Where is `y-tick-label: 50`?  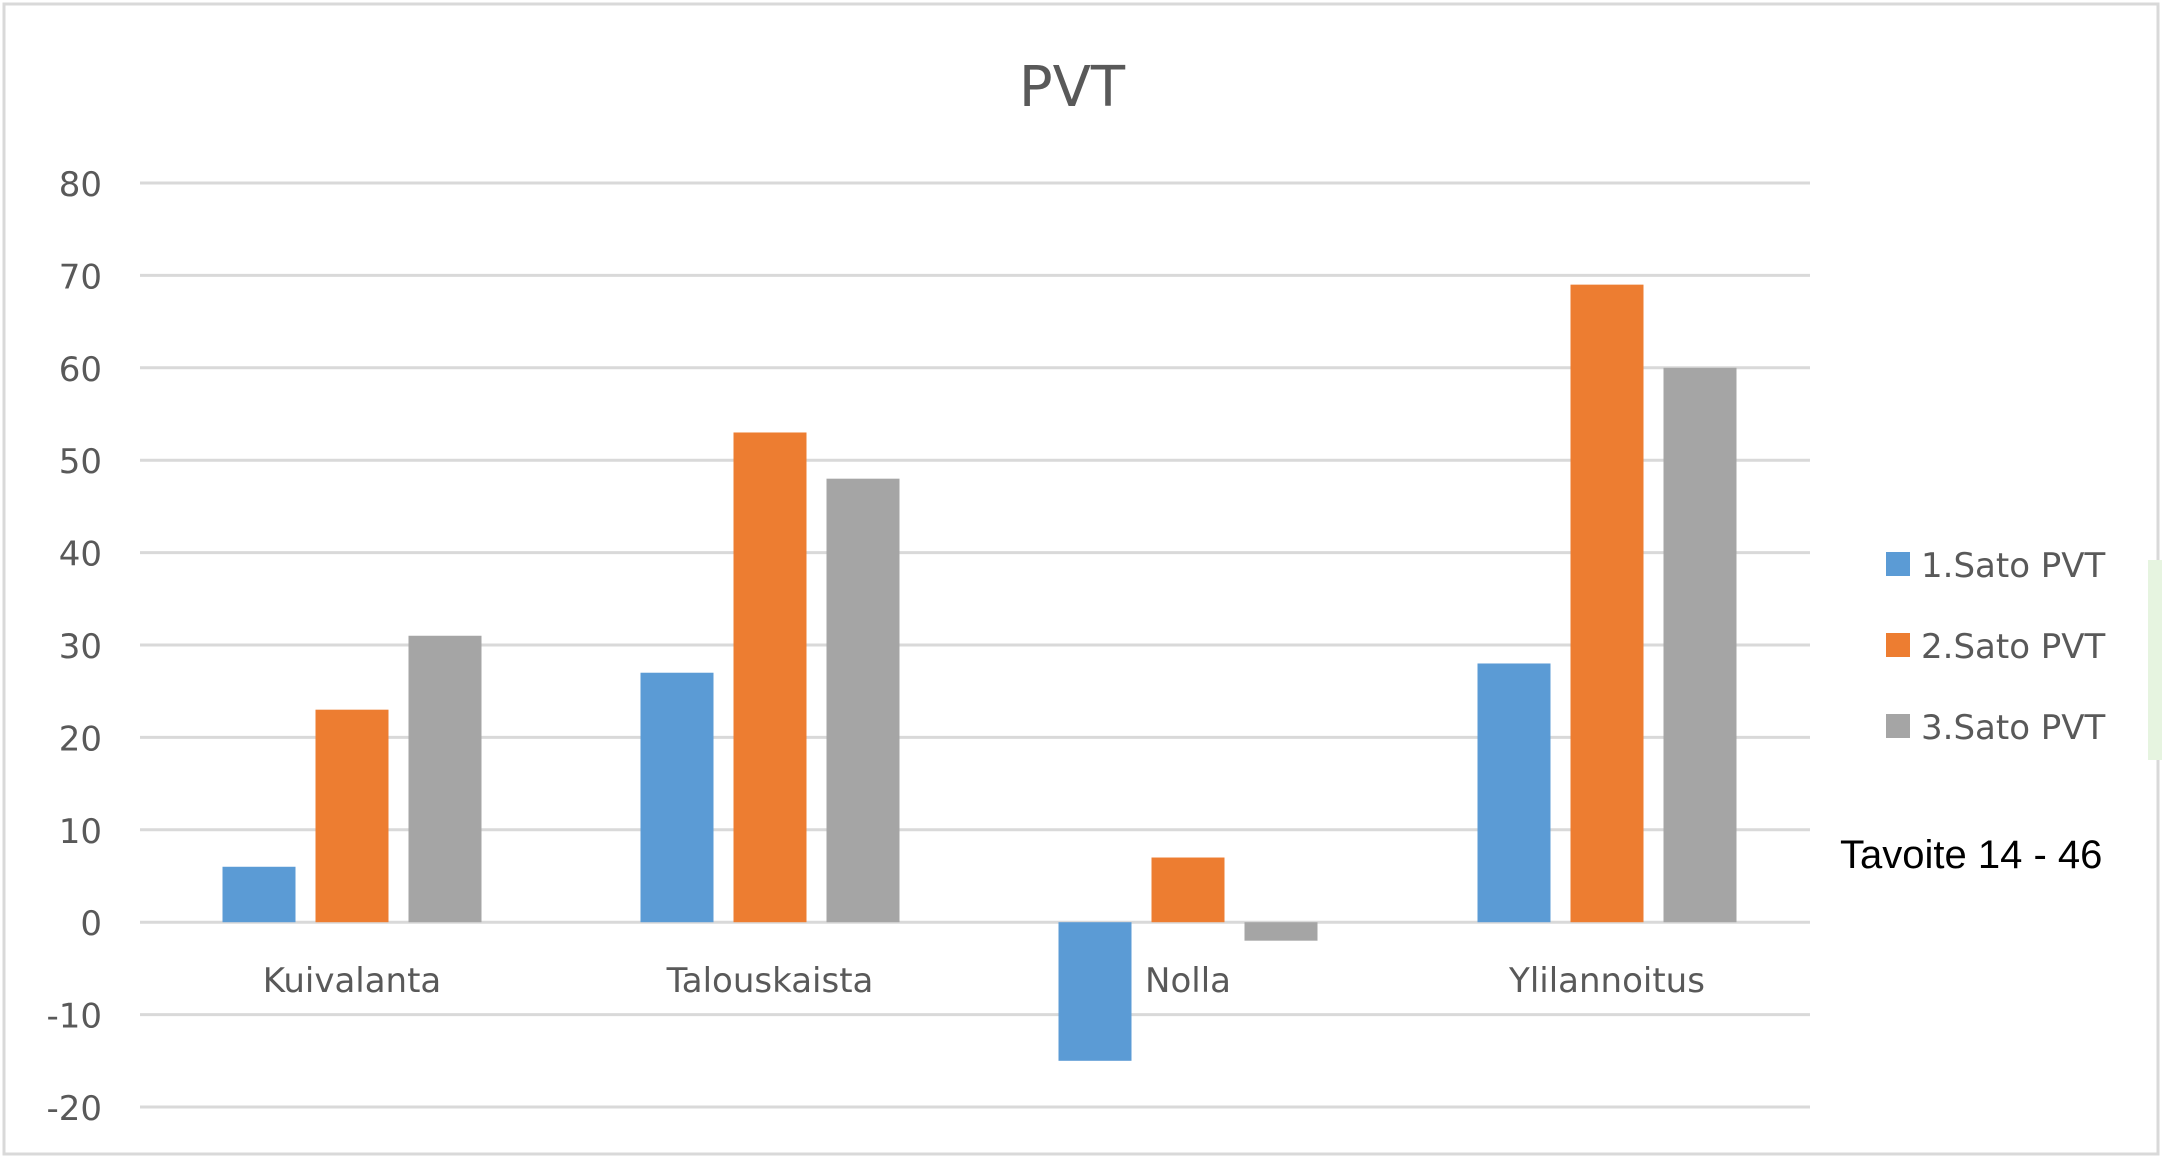 y-tick-label: 50 is located at coordinates (80, 462).